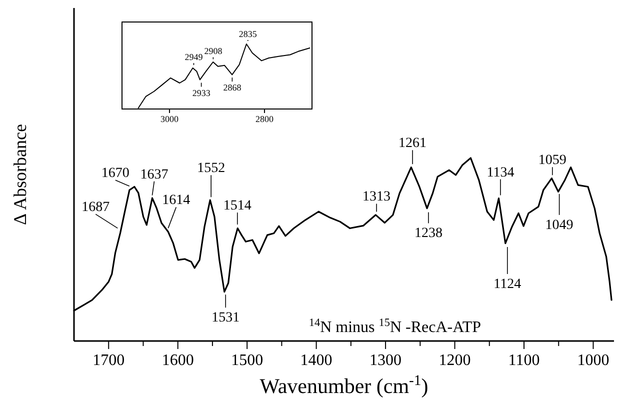  What do you see at coordinates (247, 360) in the screenshot?
I see `x-tick-label: 1500` at bounding box center [247, 360].